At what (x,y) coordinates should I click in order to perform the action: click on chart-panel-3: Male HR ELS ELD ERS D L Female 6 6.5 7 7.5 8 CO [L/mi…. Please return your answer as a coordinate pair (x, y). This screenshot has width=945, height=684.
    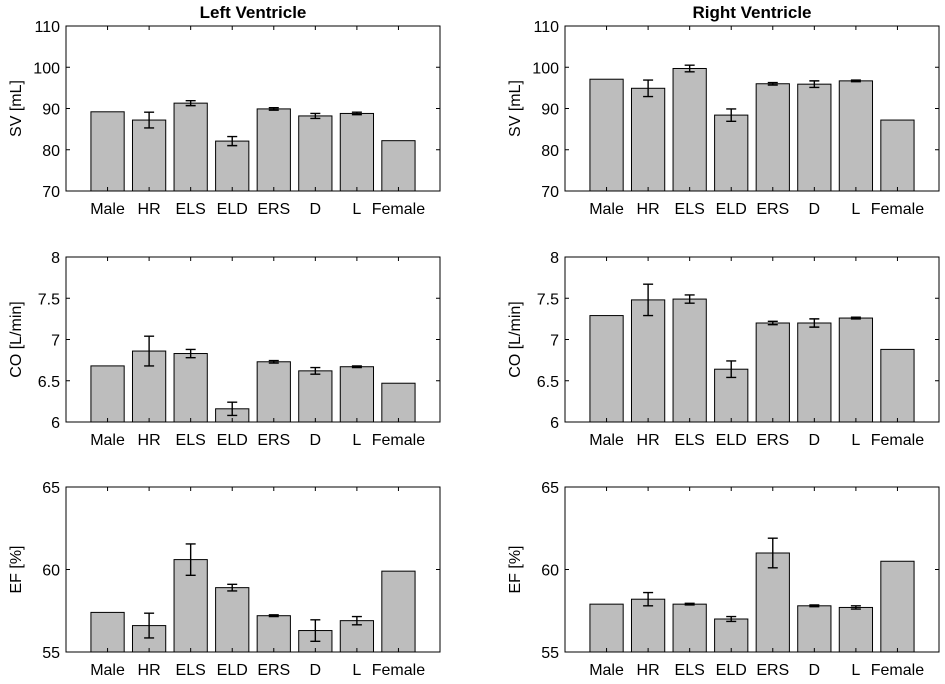
    Looking at the image, I should click on (224, 349).